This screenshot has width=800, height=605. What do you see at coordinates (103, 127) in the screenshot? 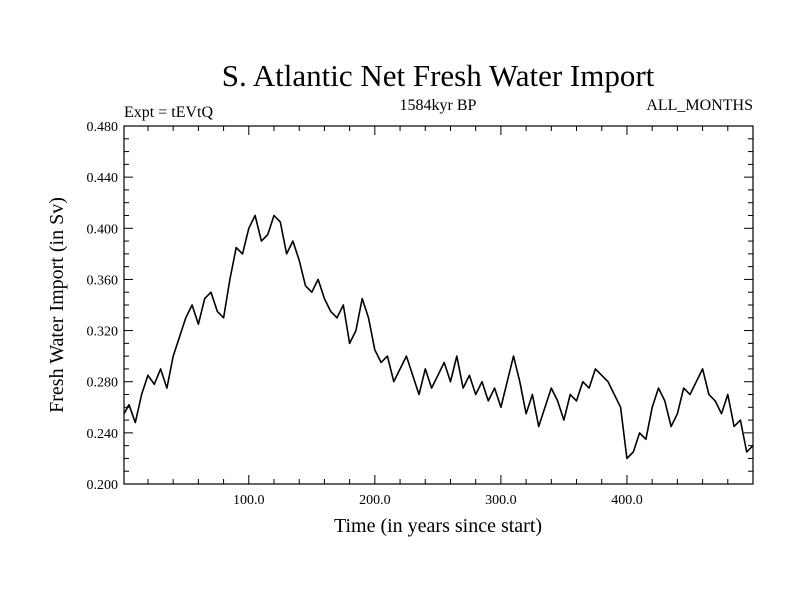
I see `y-tick-label: 0.480` at bounding box center [103, 127].